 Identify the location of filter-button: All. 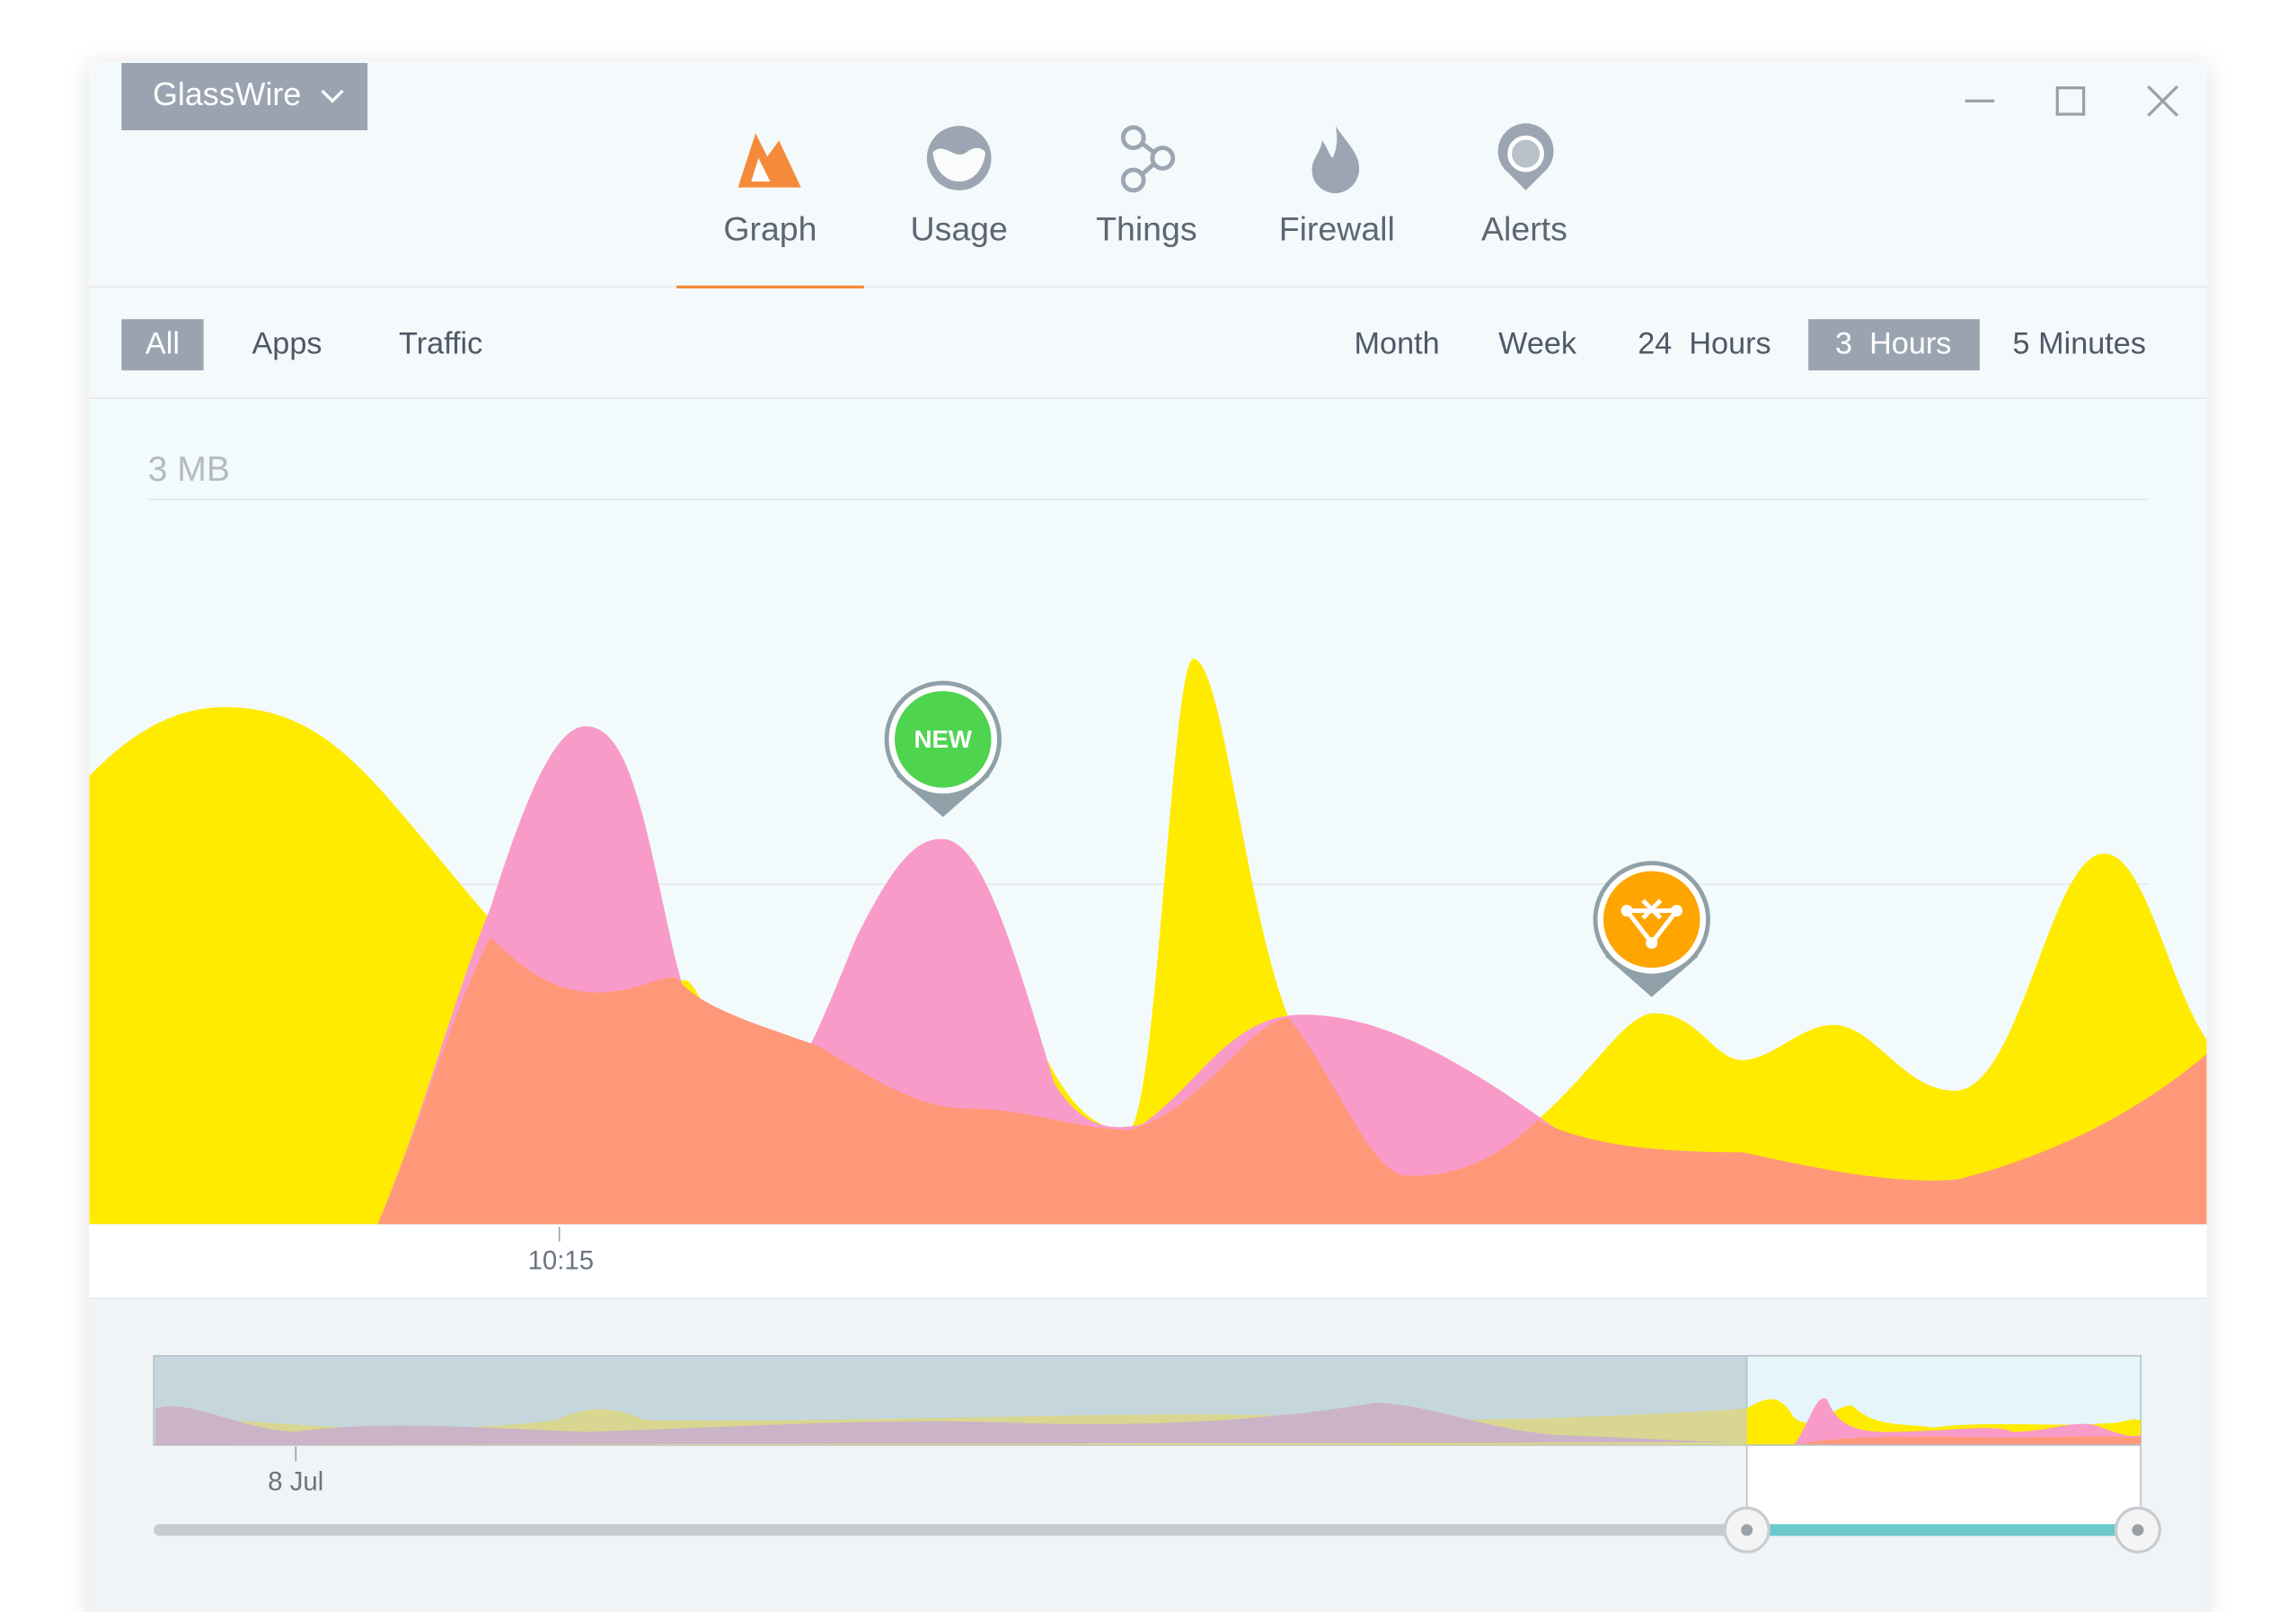
(163, 344).